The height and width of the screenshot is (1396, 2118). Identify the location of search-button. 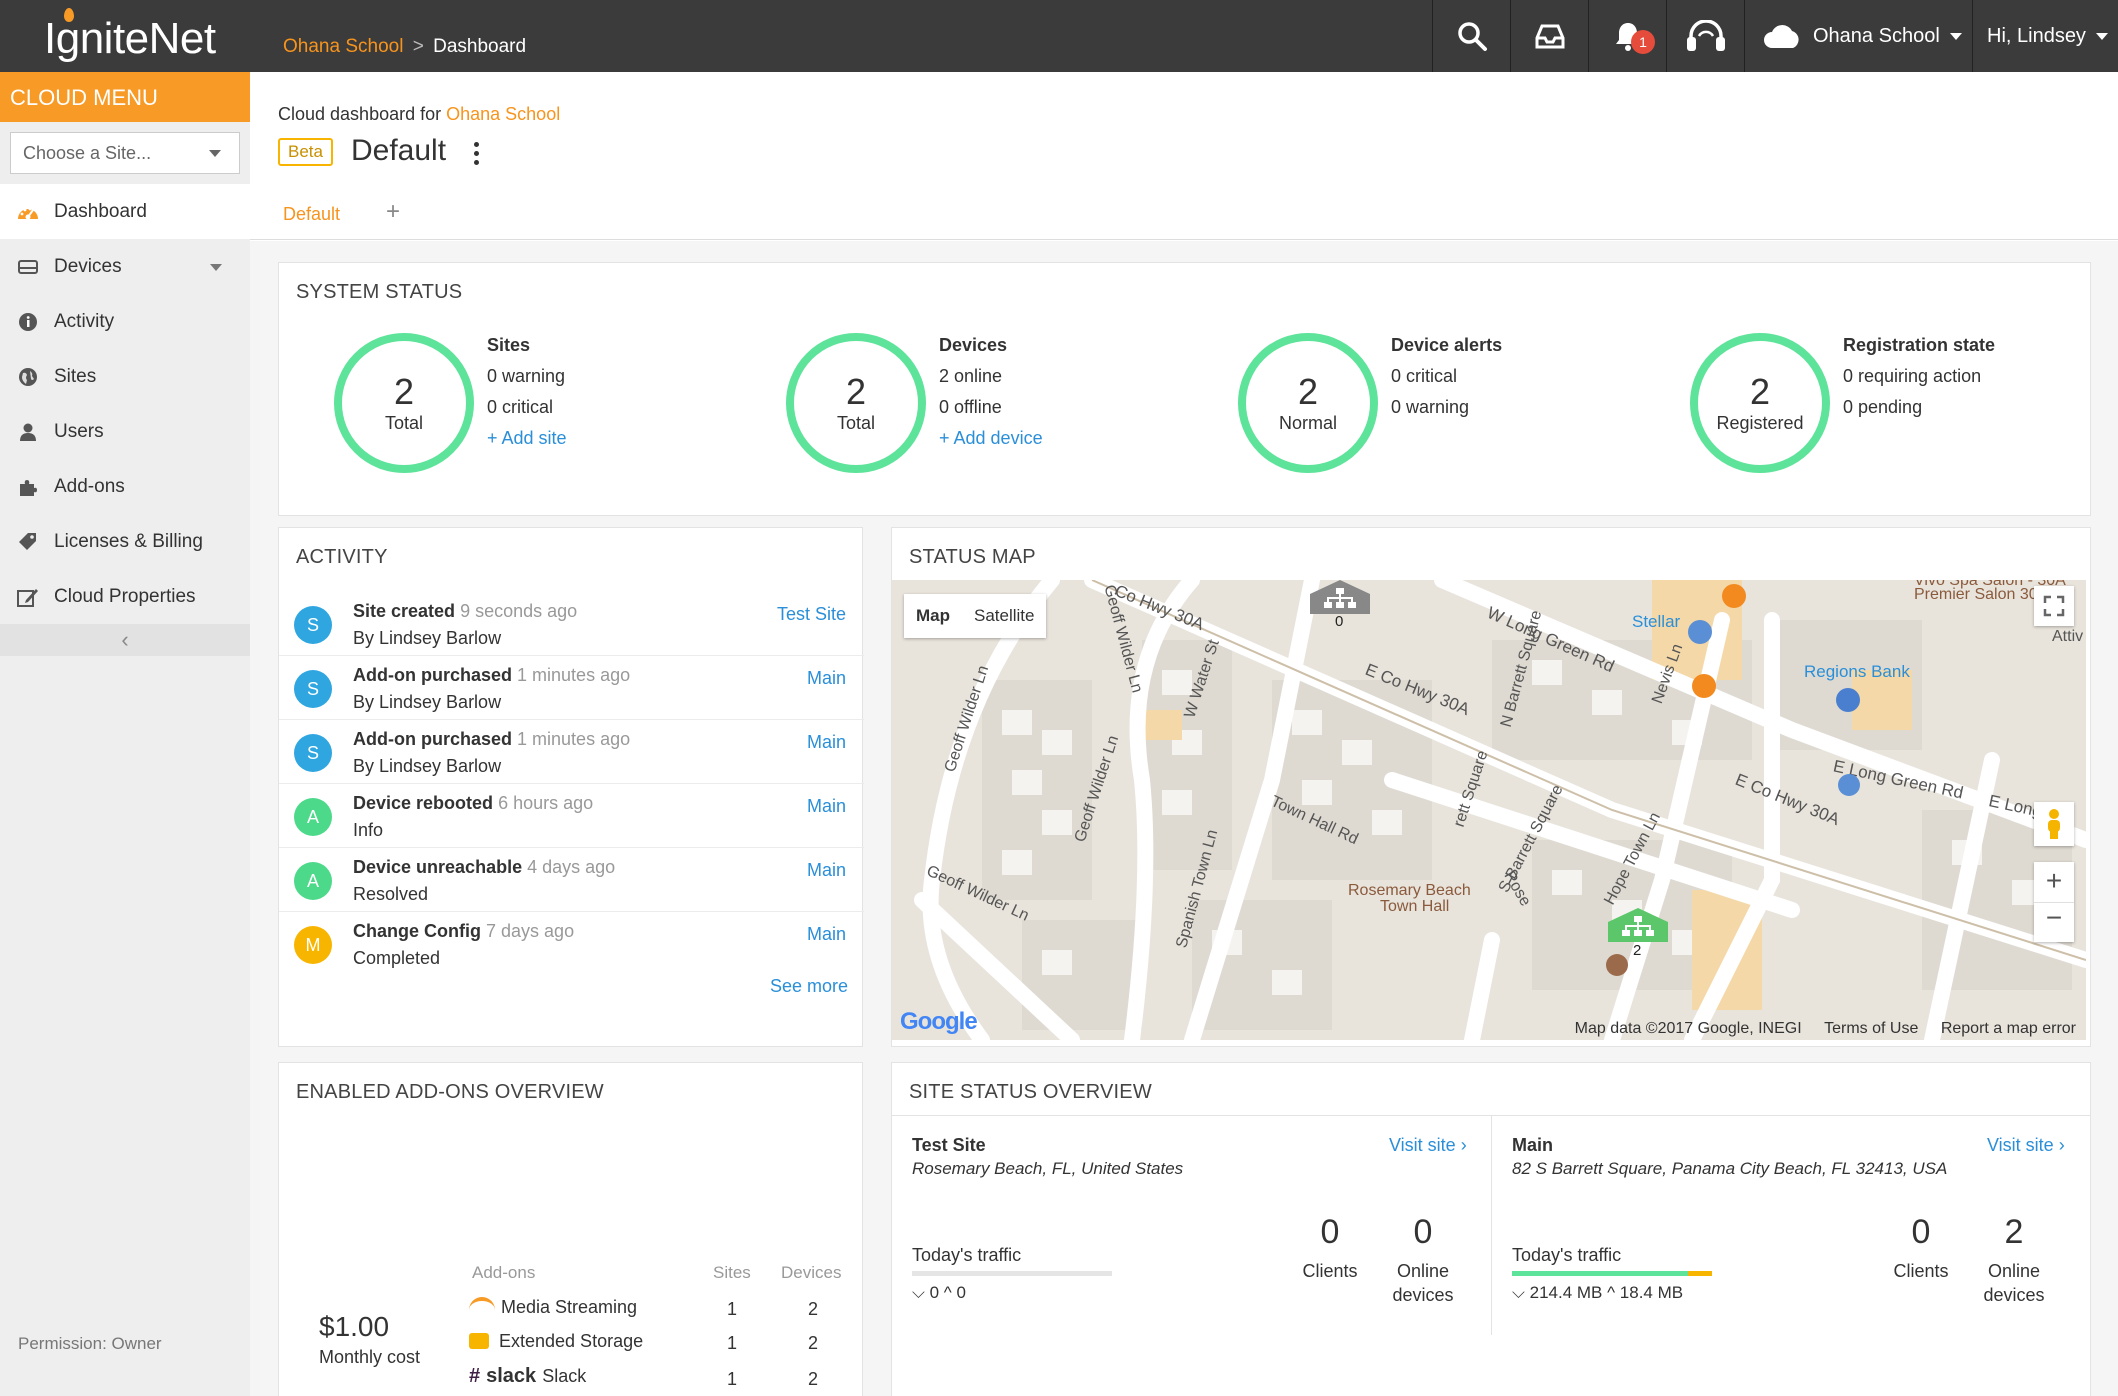
(1471, 36).